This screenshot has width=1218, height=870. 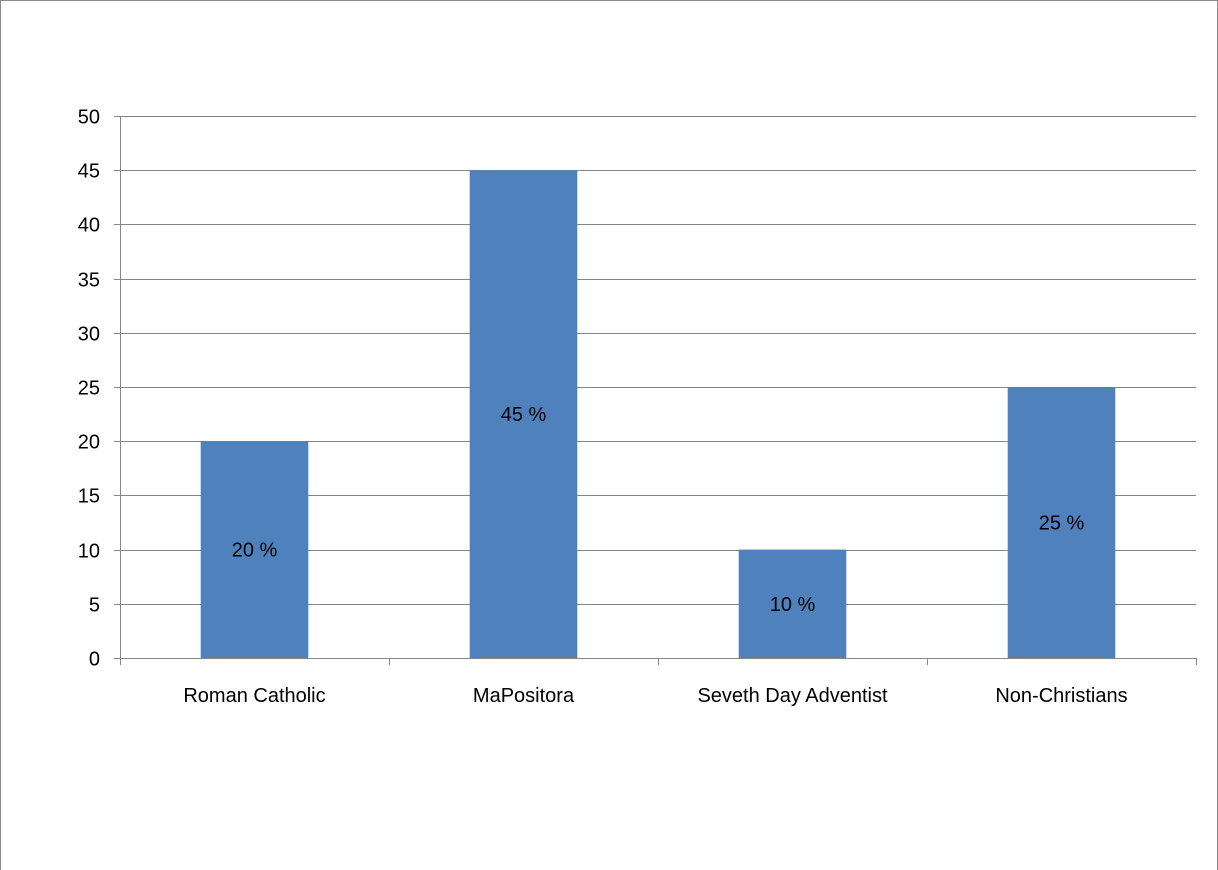 What do you see at coordinates (89, 172) in the screenshot?
I see `y-tick-label: 45` at bounding box center [89, 172].